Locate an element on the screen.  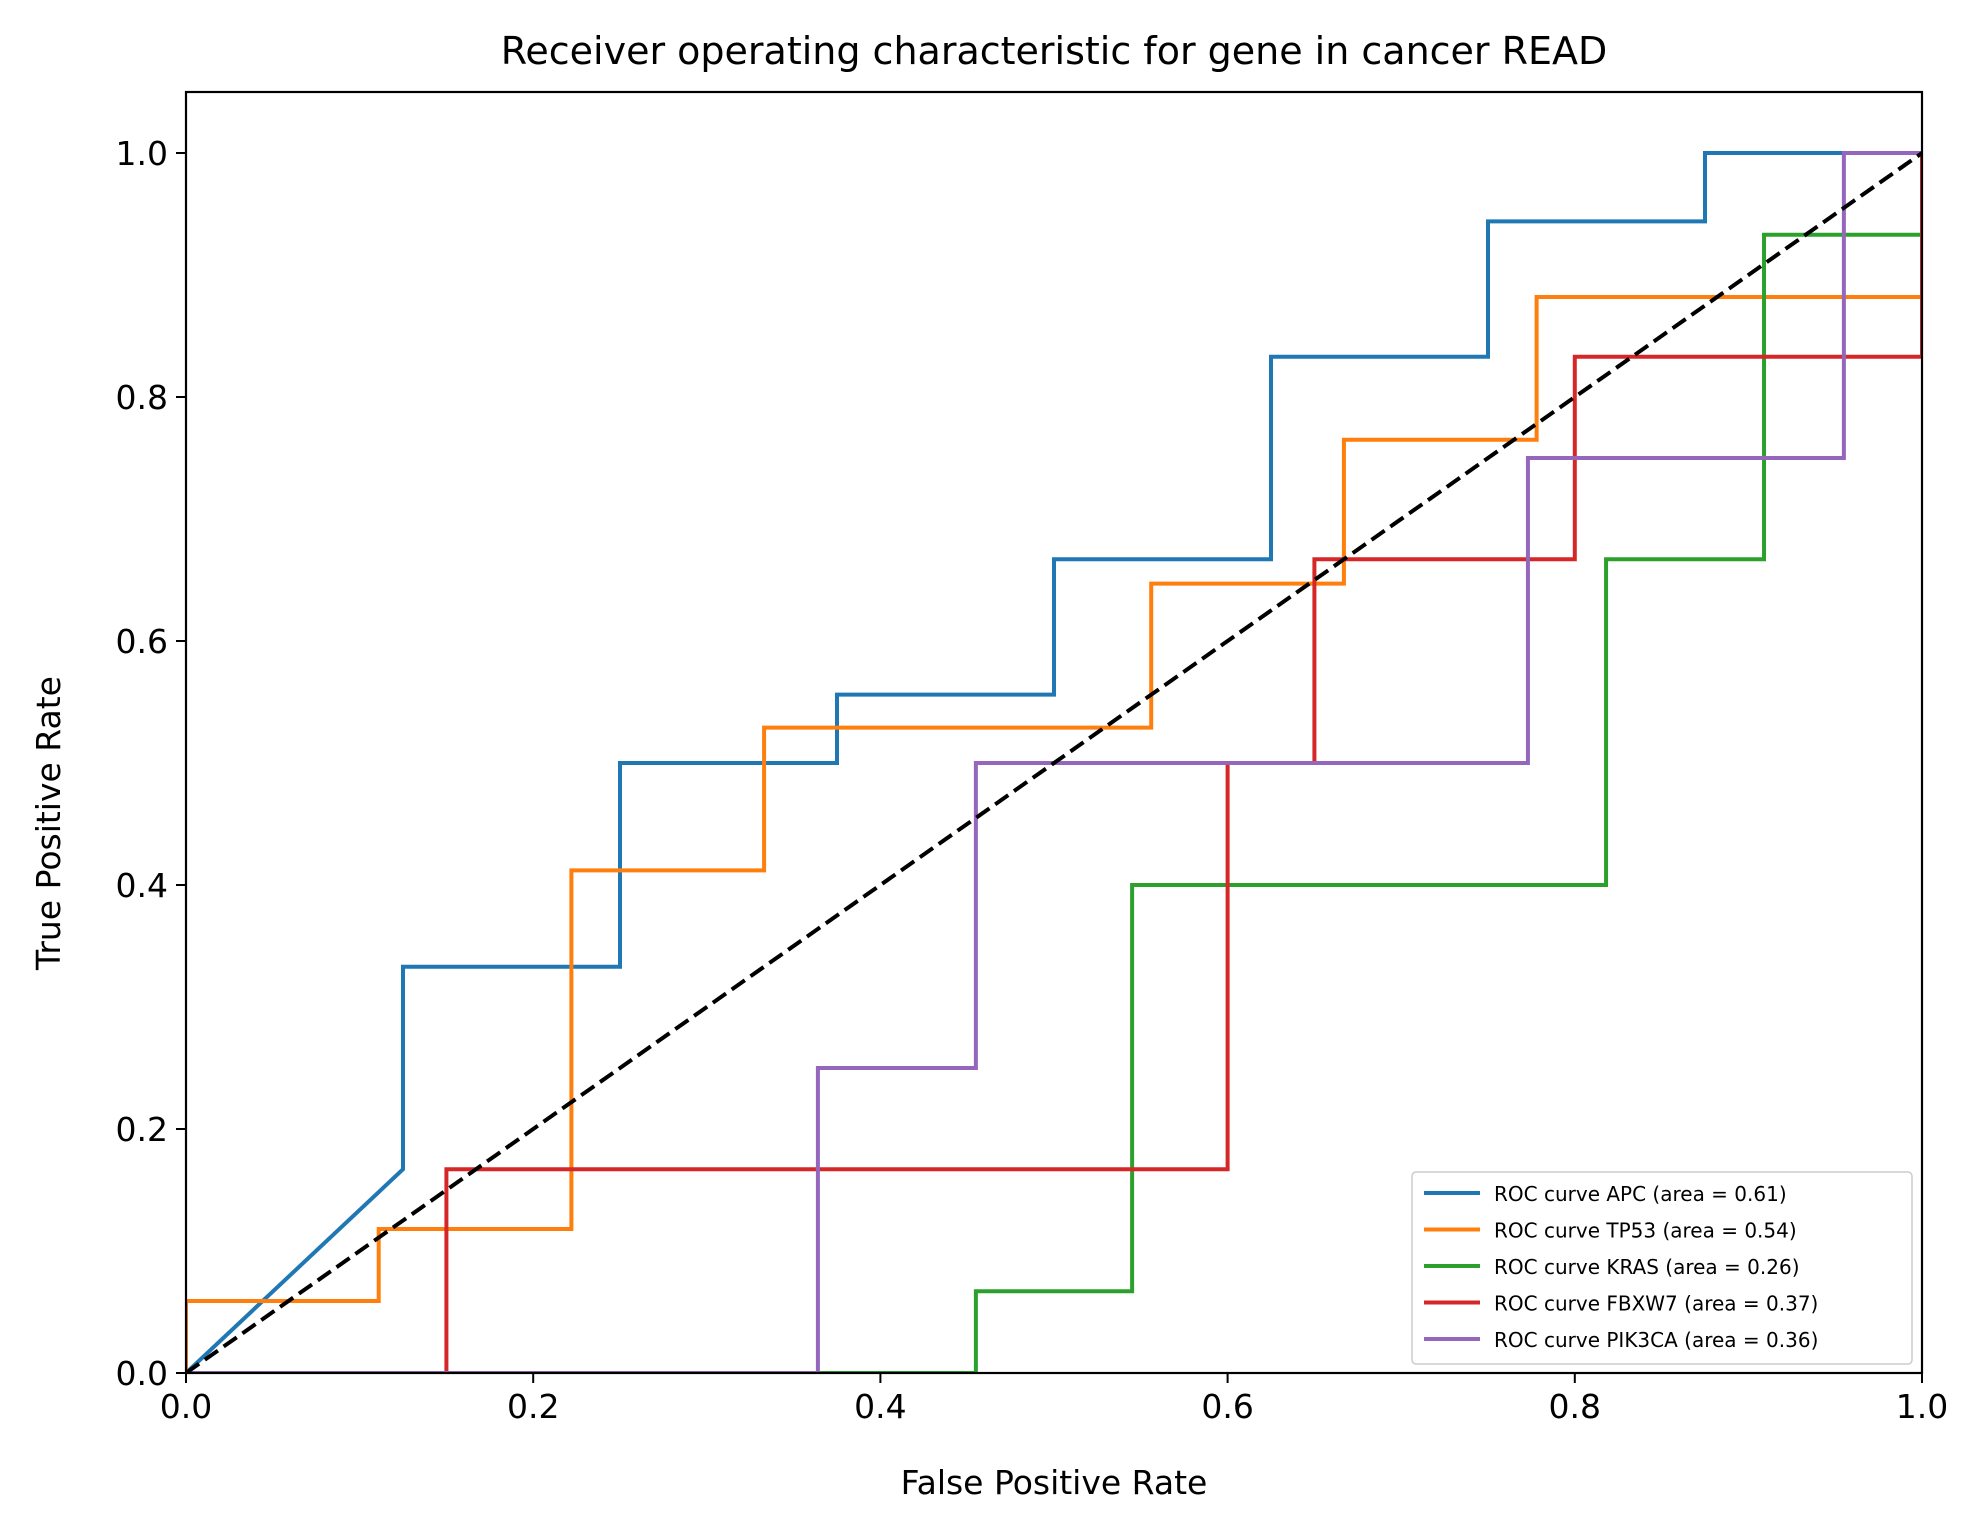
x-axis-label: False Positive Rate is located at coordinates (1054, 1482).